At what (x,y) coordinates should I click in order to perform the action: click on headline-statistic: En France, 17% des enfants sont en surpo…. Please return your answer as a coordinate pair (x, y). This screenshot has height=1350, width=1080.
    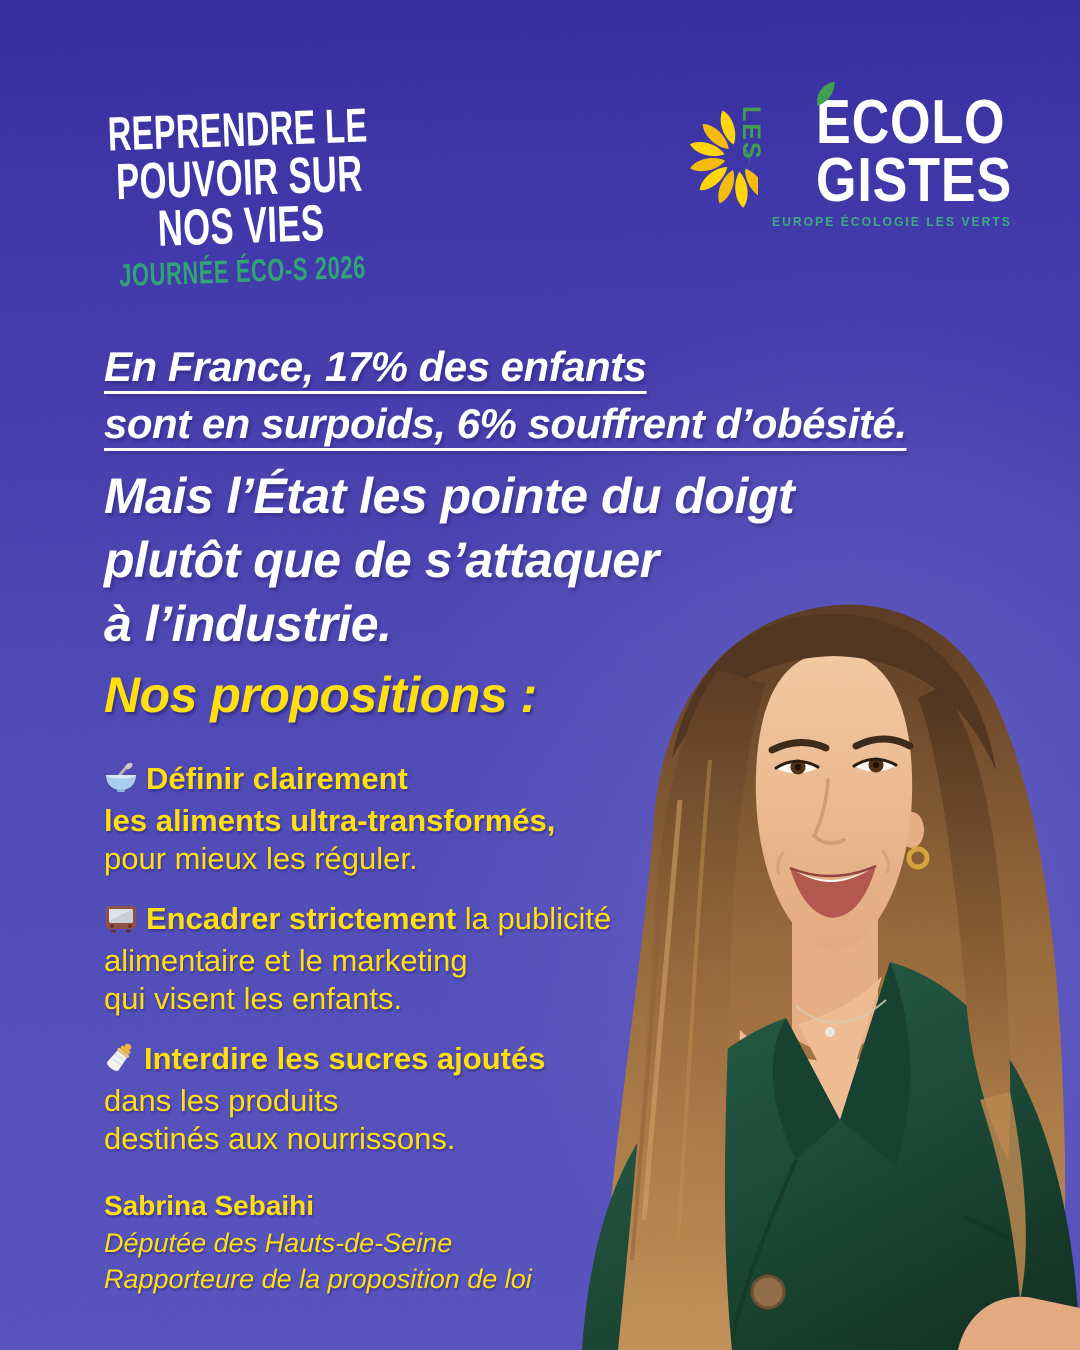
    Looking at the image, I should click on (505, 395).